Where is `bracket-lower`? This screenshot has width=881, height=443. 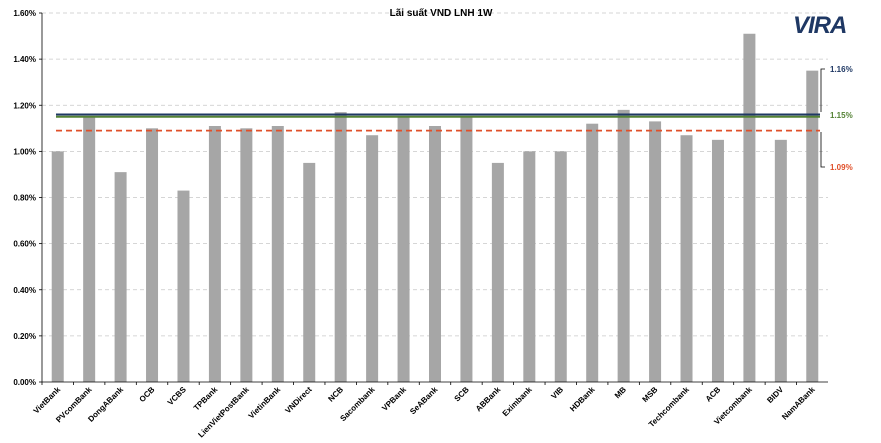
bracket-lower is located at coordinates (822, 150).